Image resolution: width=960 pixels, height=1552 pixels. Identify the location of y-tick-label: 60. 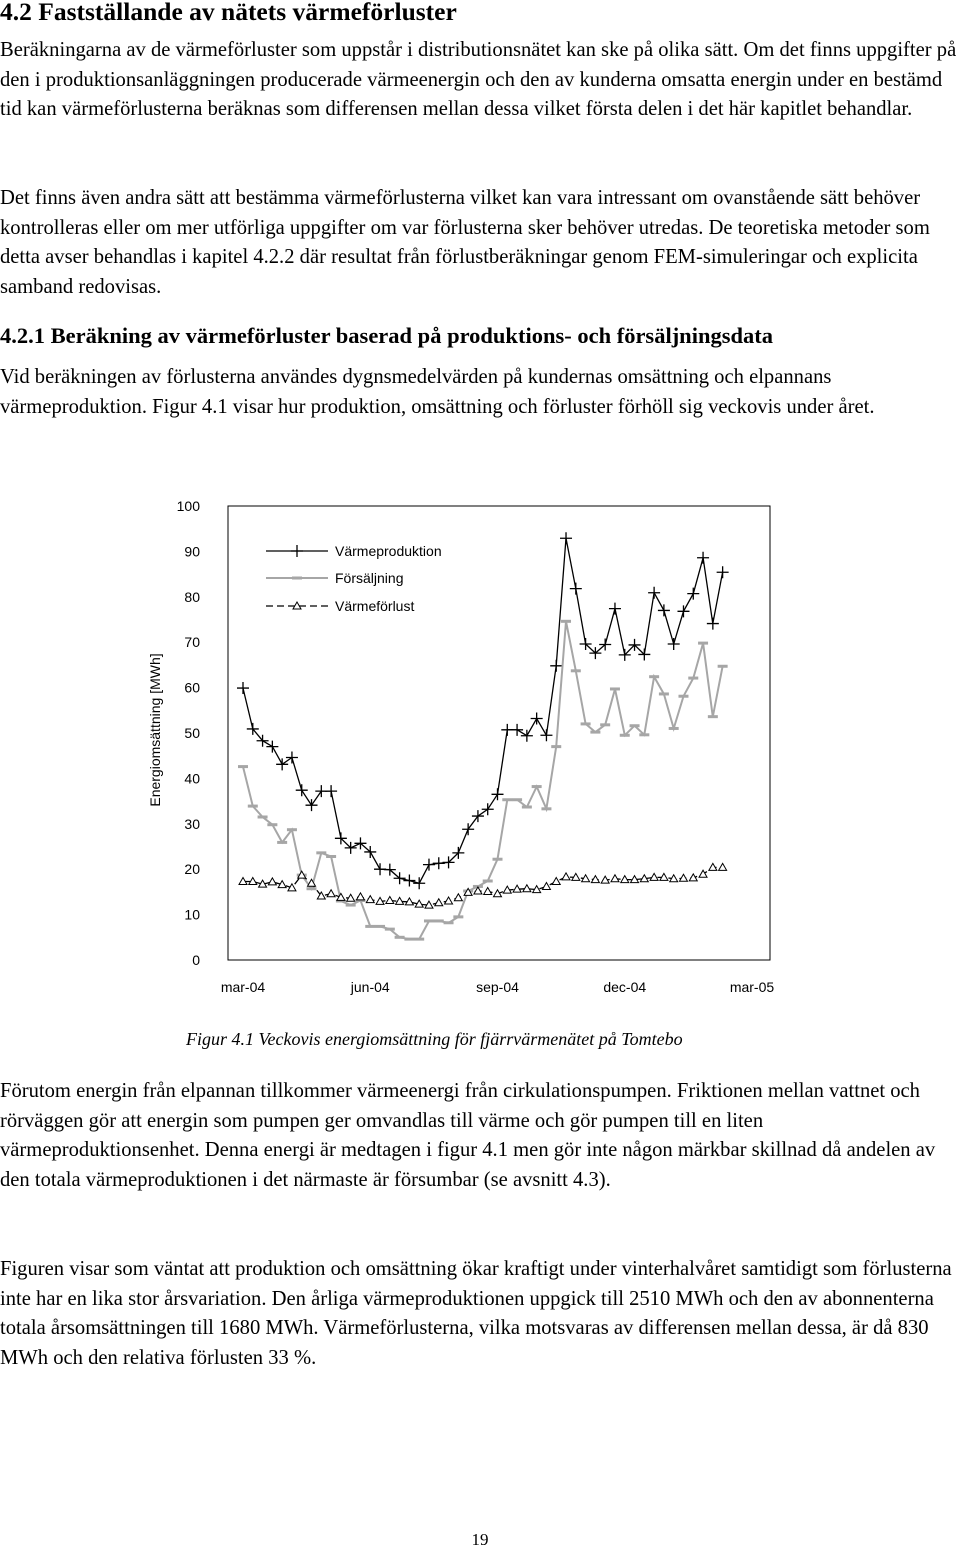
(192, 688).